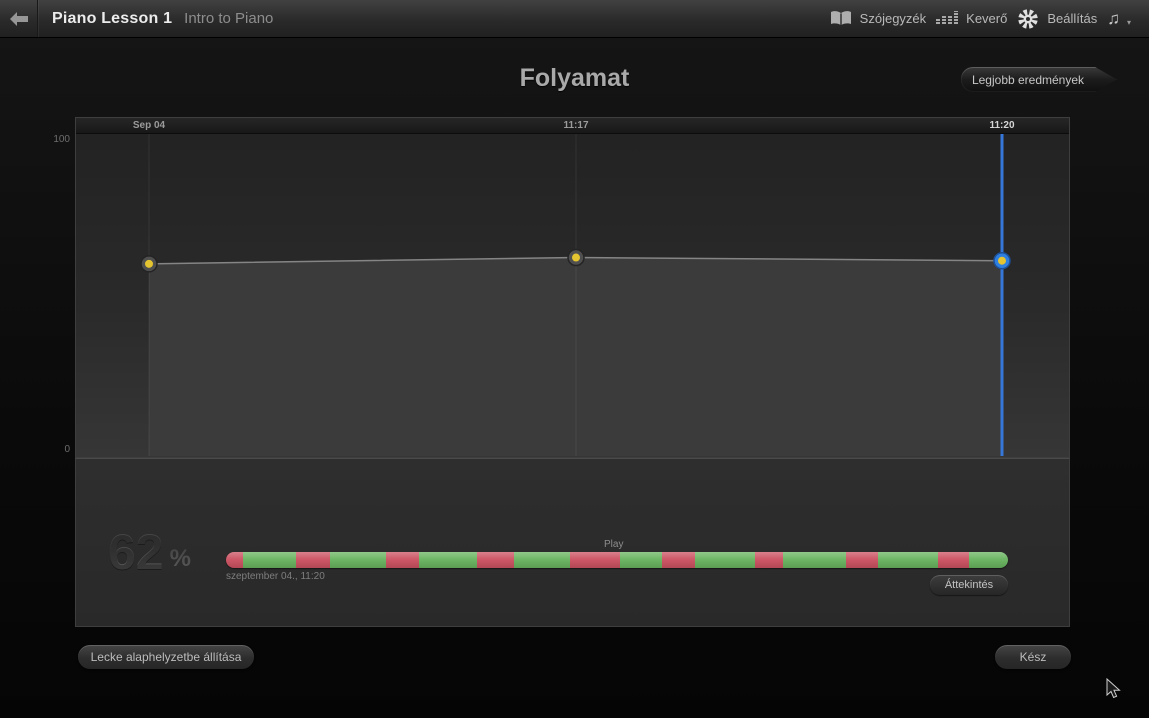 The width and height of the screenshot is (1149, 718). Describe the element at coordinates (893, 18) in the screenshot. I see `glossary-label: Szójegyzék` at that location.